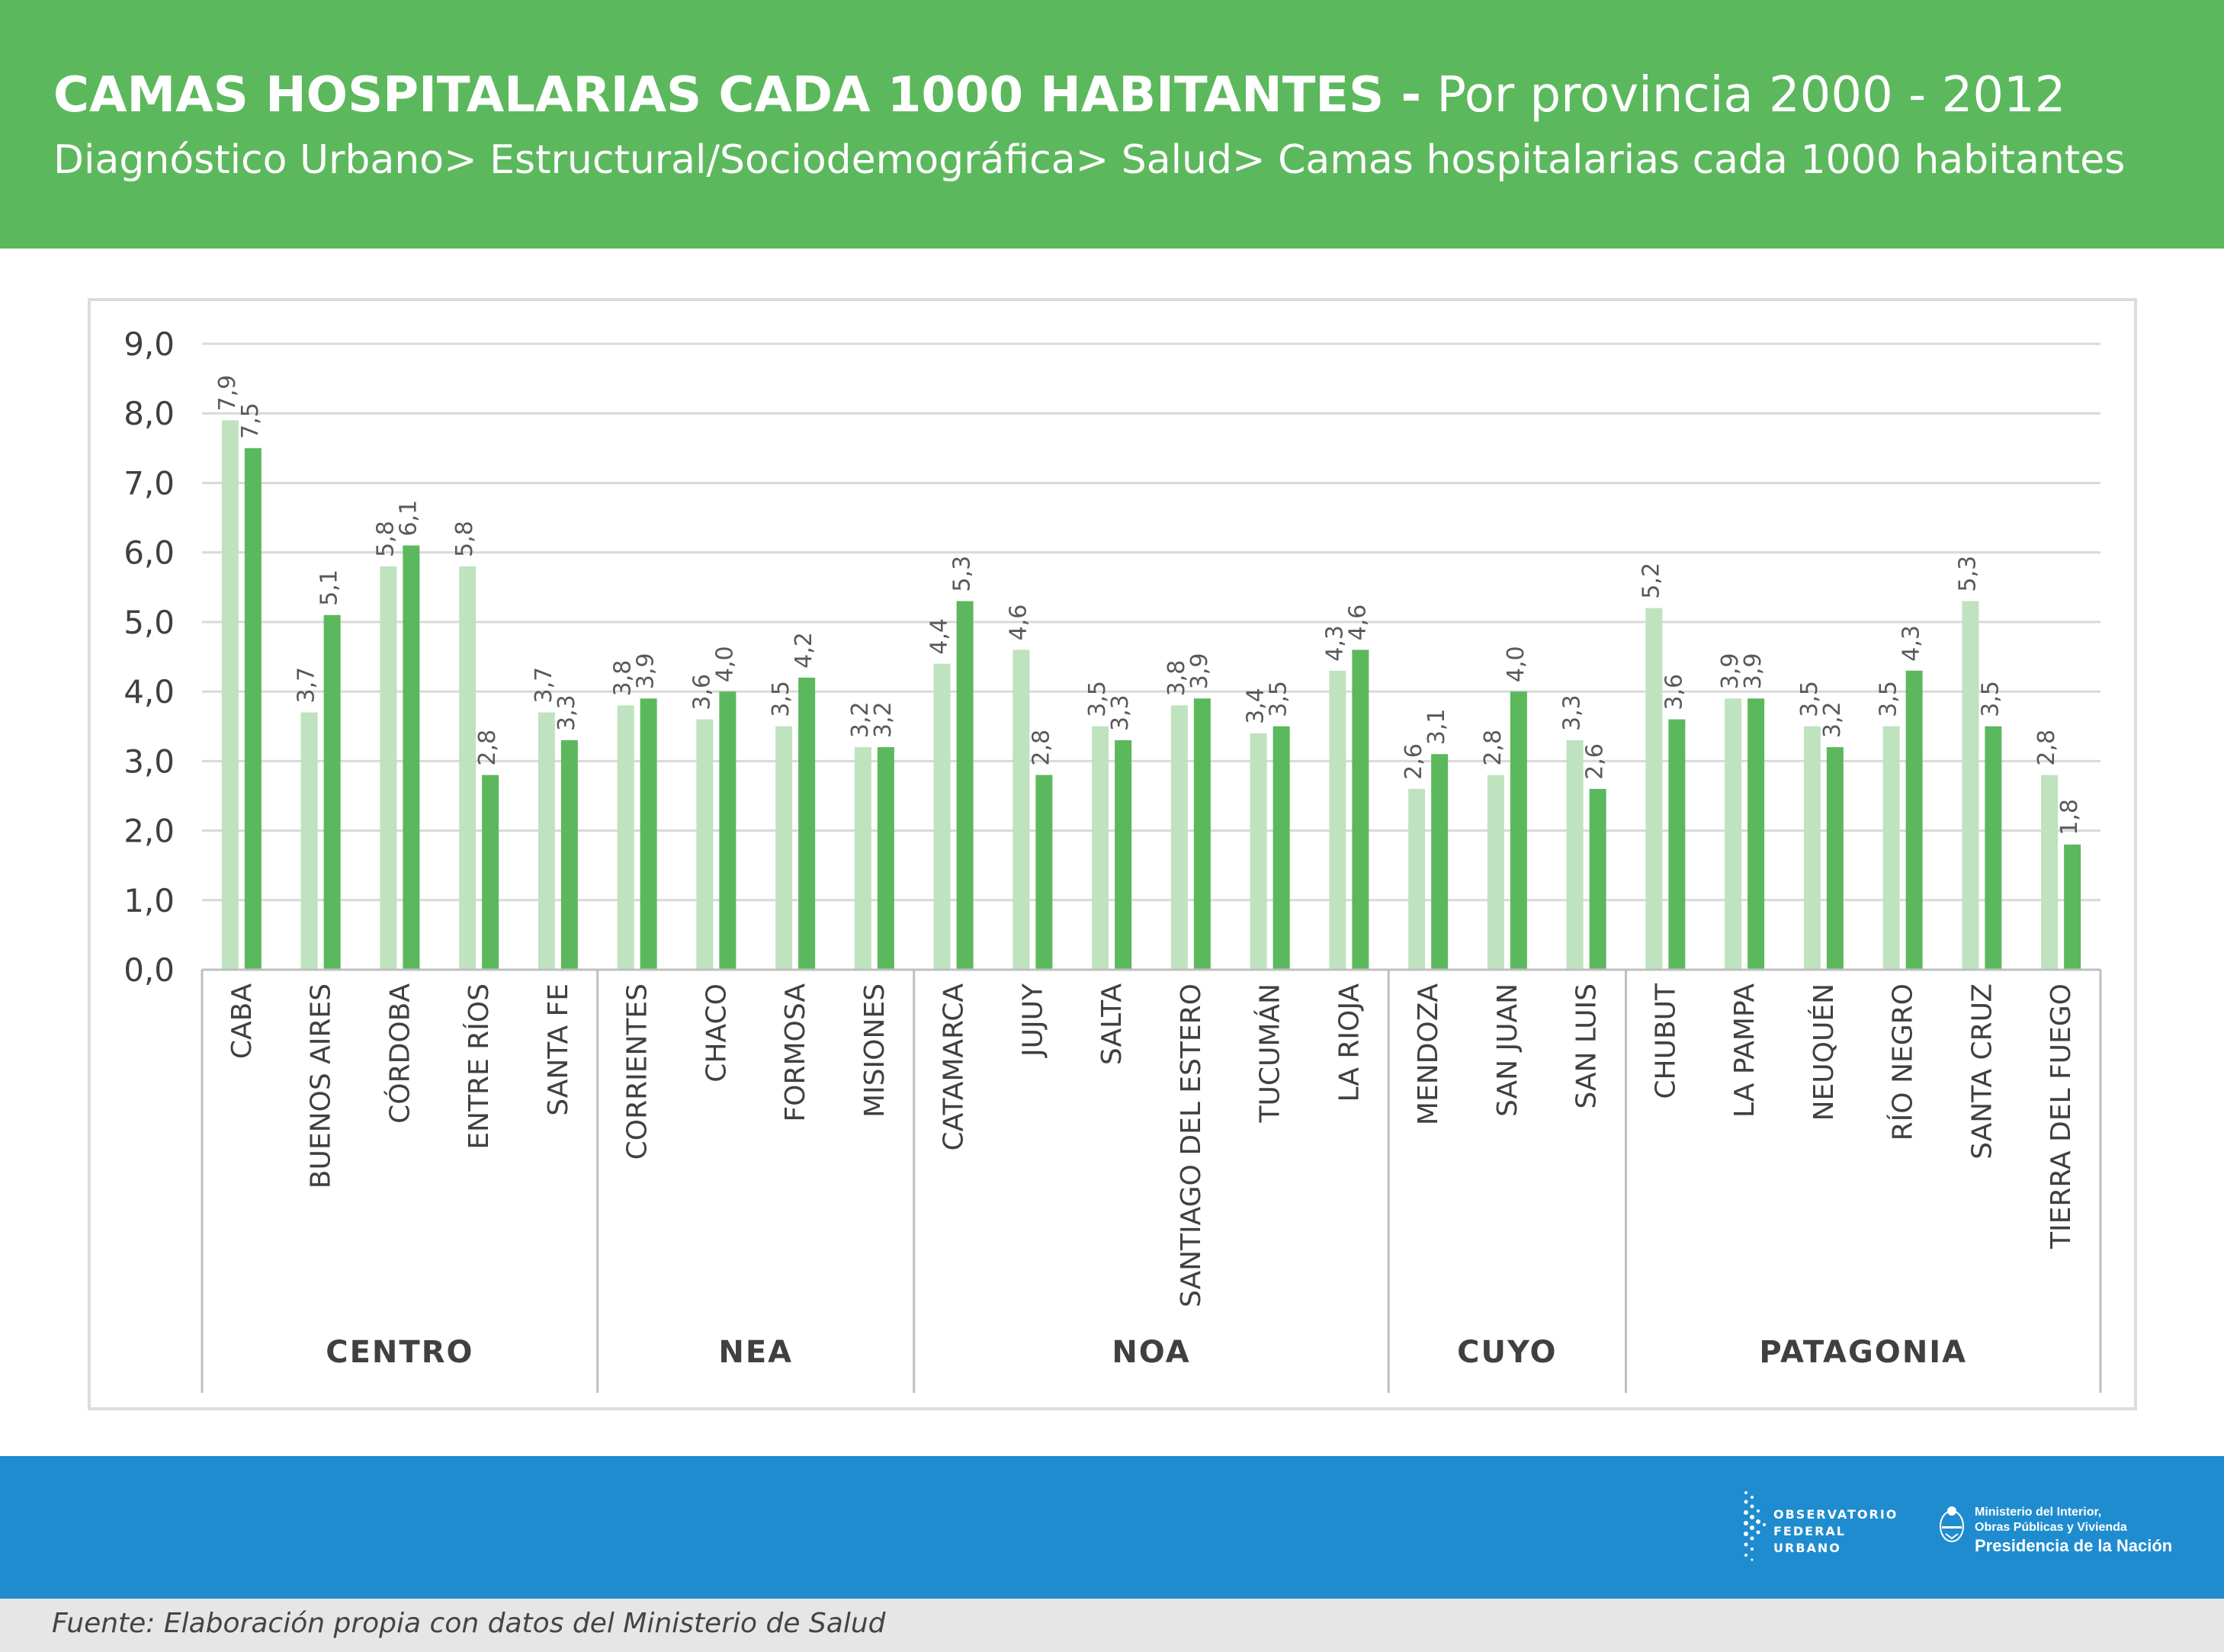 The image size is (2224, 1652). I want to click on x-tick-label: SALTA, so click(1112, 1024).